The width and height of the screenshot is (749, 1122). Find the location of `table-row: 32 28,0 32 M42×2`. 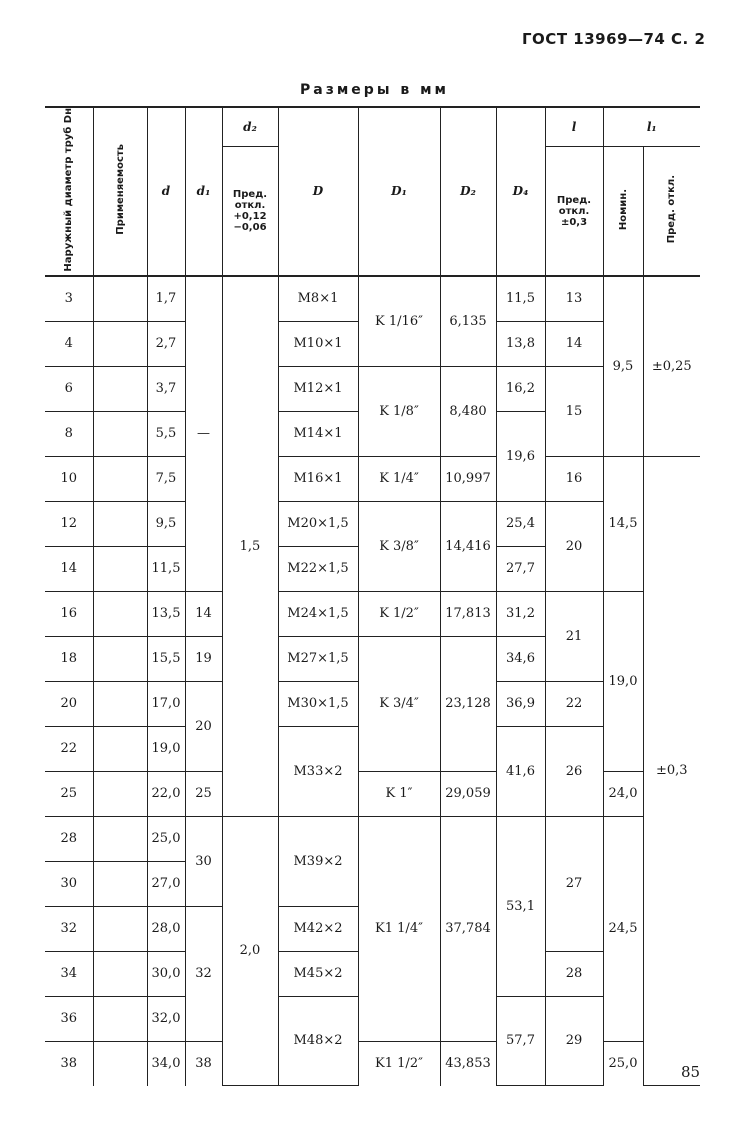

table-row: 32 28,0 32 M42×2 is located at coordinates (372, 973).